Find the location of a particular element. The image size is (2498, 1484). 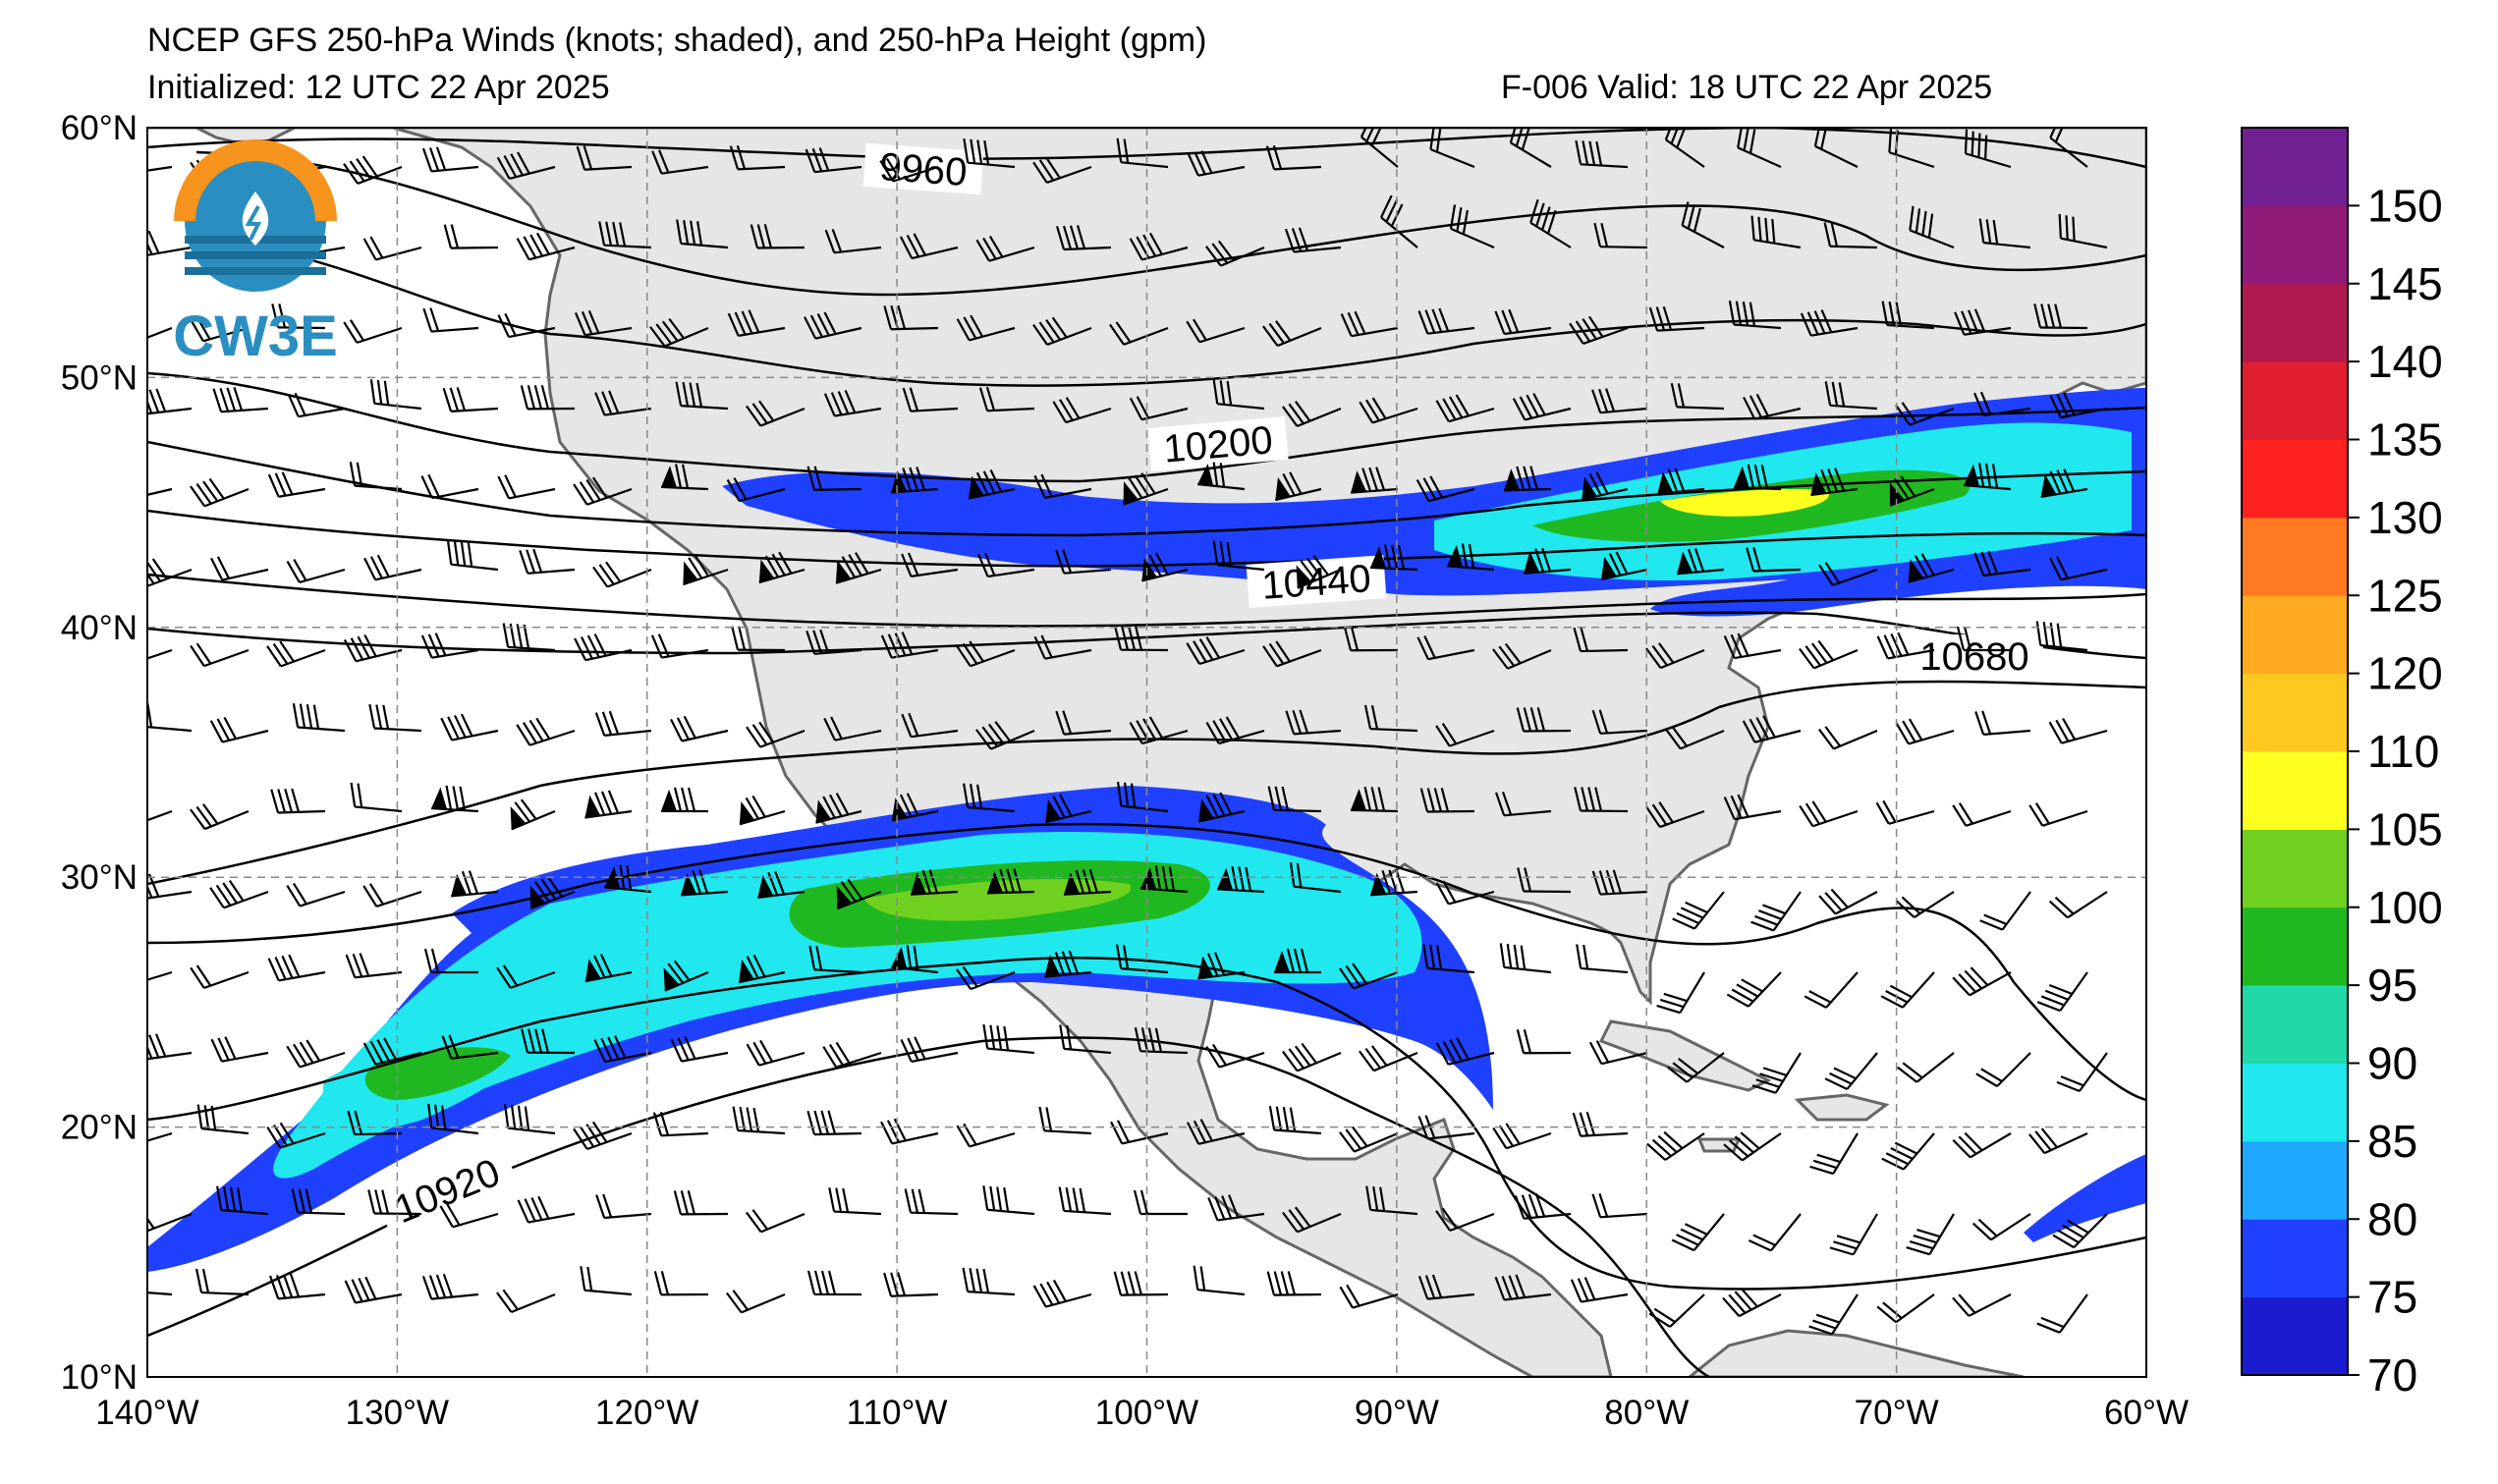

southern-jet-100kt is located at coordinates (998, 900).